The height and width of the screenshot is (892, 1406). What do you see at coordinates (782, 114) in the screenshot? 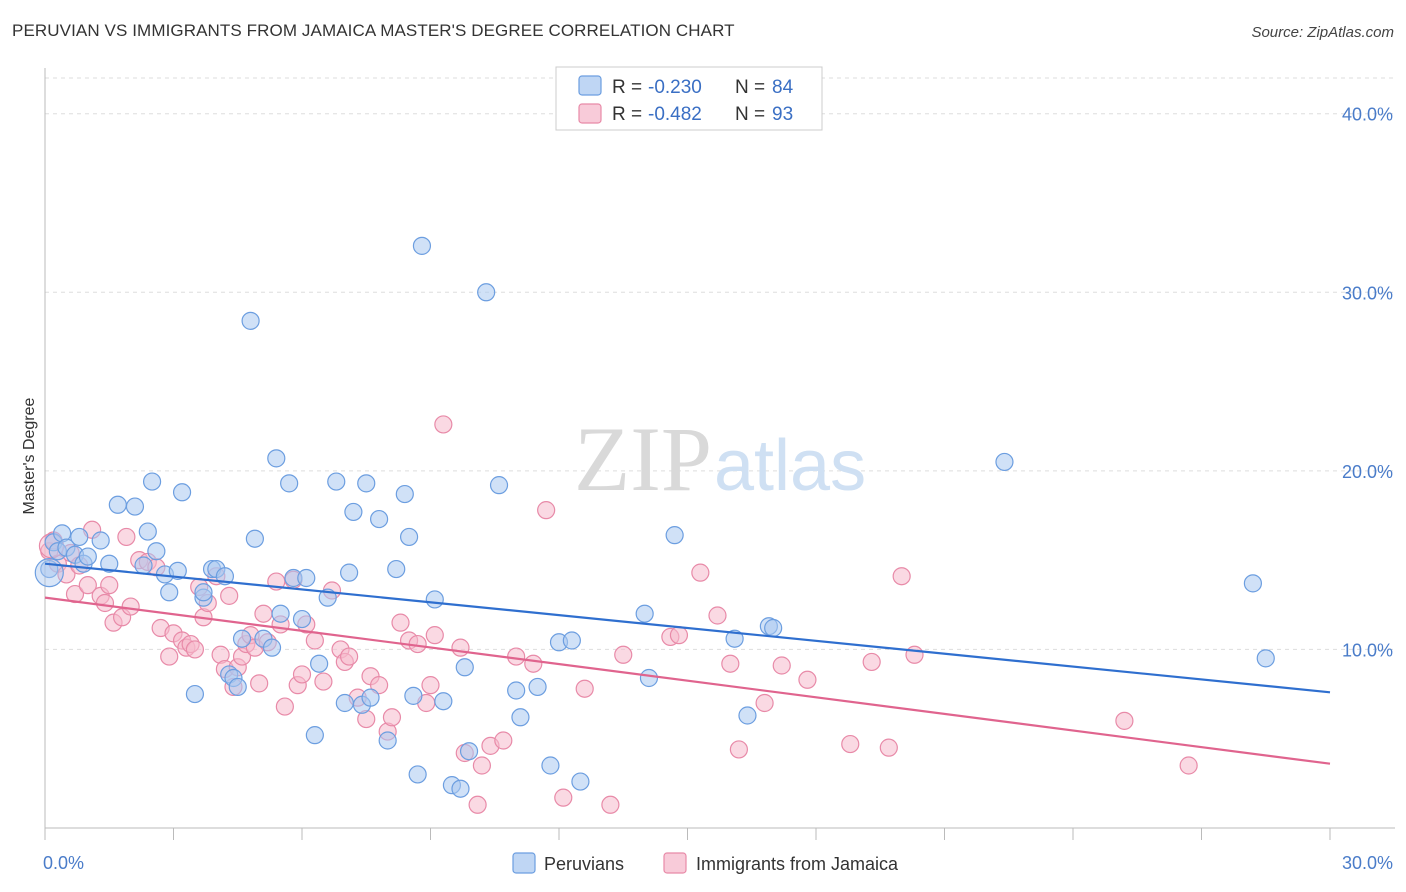
I see `legend-n-value-2: 93` at bounding box center [782, 114].